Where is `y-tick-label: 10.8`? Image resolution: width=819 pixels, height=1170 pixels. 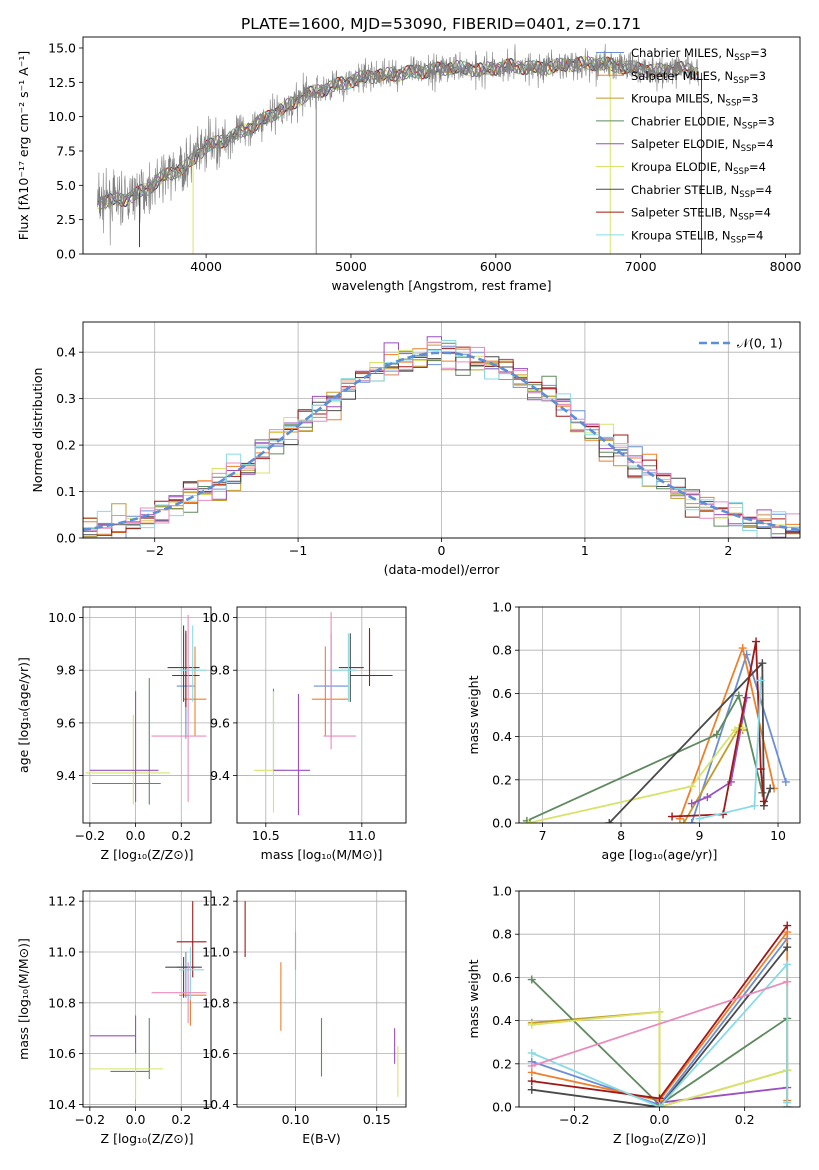
y-tick-label: 10.8 is located at coordinates (216, 1002).